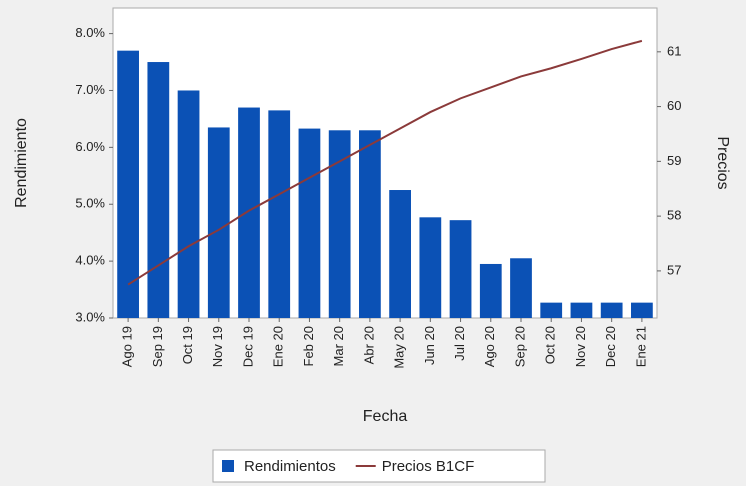  I want to click on x-tick-label: Feb 20, so click(308, 346).